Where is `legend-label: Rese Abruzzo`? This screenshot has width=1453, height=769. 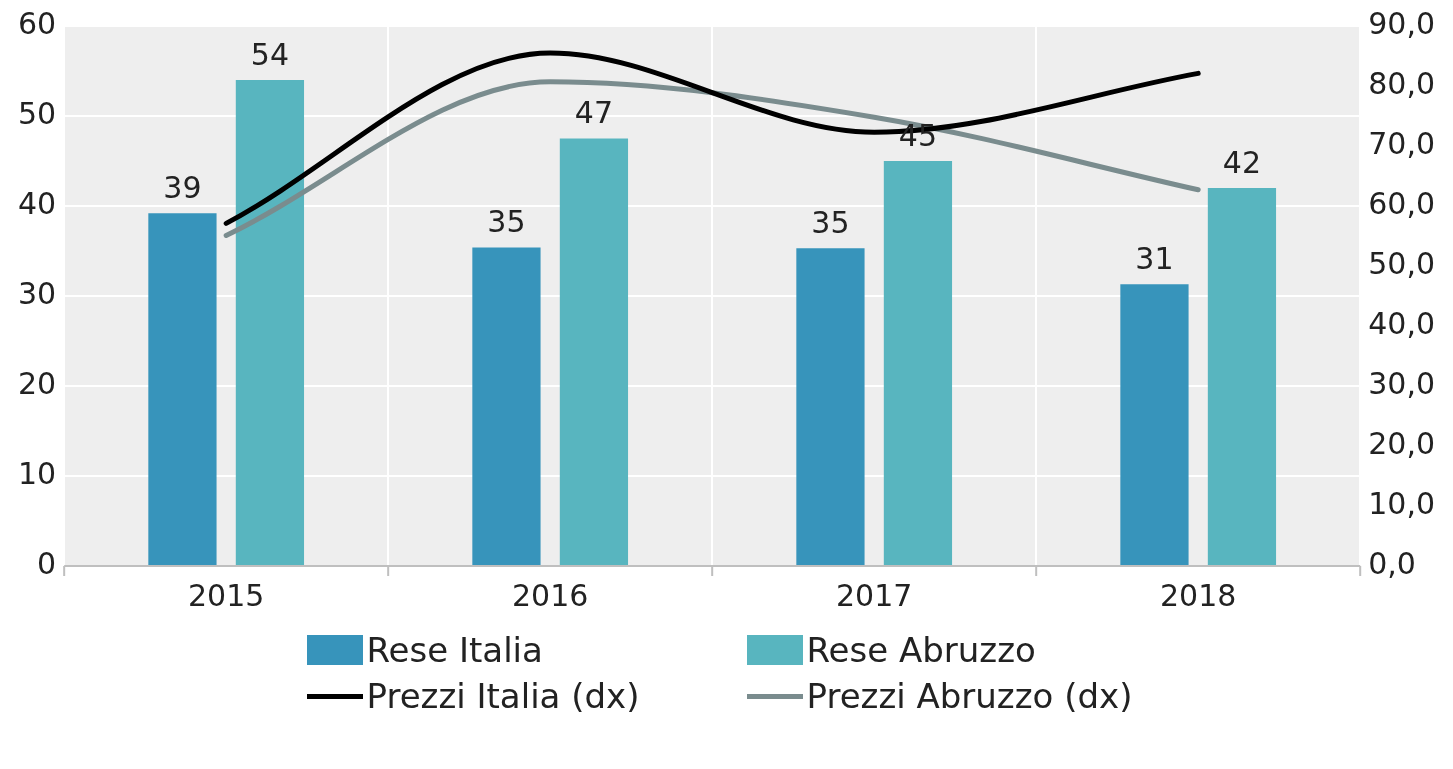
legend-label: Rese Abruzzo is located at coordinates (921, 650).